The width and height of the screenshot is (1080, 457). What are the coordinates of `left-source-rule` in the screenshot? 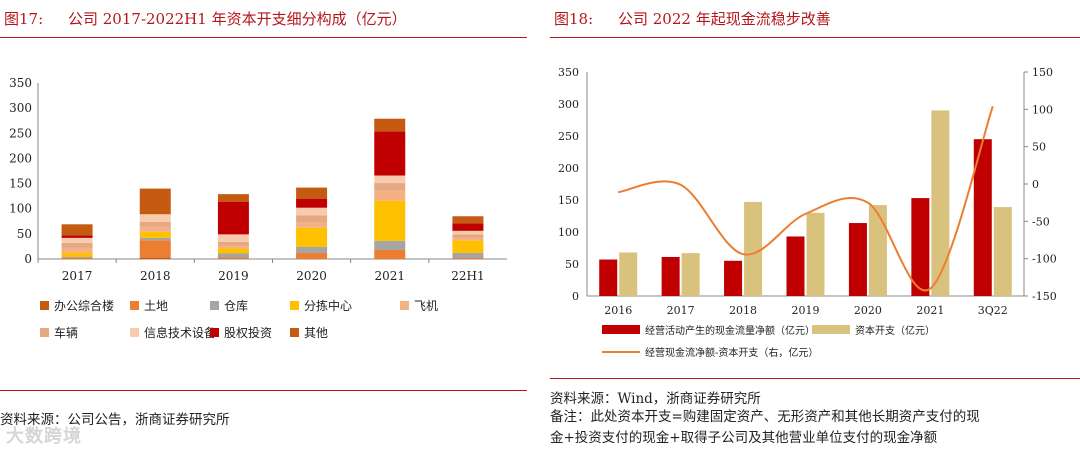 It's located at (263, 390).